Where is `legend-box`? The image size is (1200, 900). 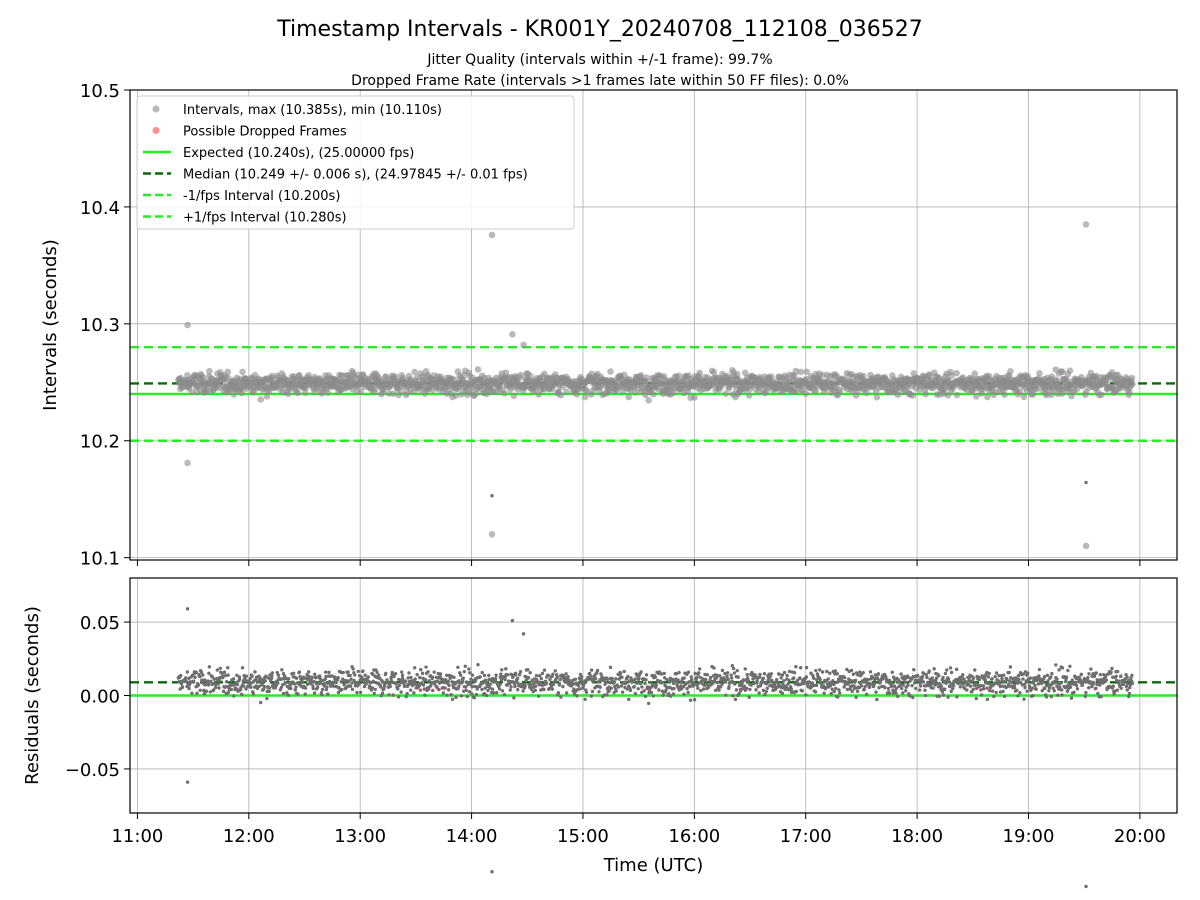 legend-box is located at coordinates (355, 162).